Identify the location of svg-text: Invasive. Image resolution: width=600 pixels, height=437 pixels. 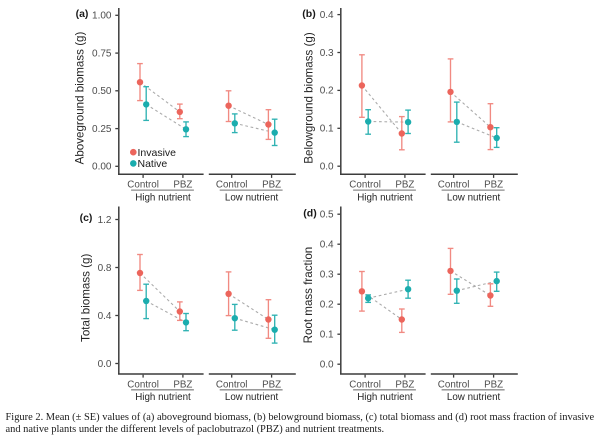
(157, 153).